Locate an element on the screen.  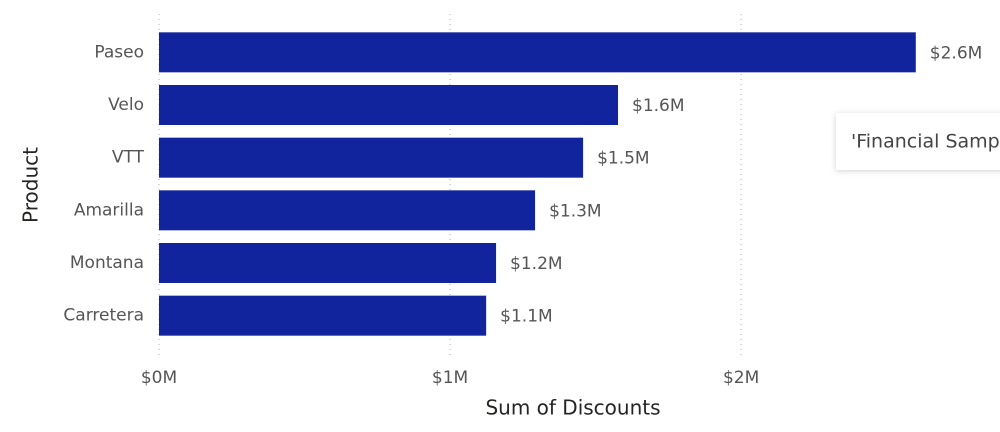
x-tick-label: $2M is located at coordinates (741, 378).